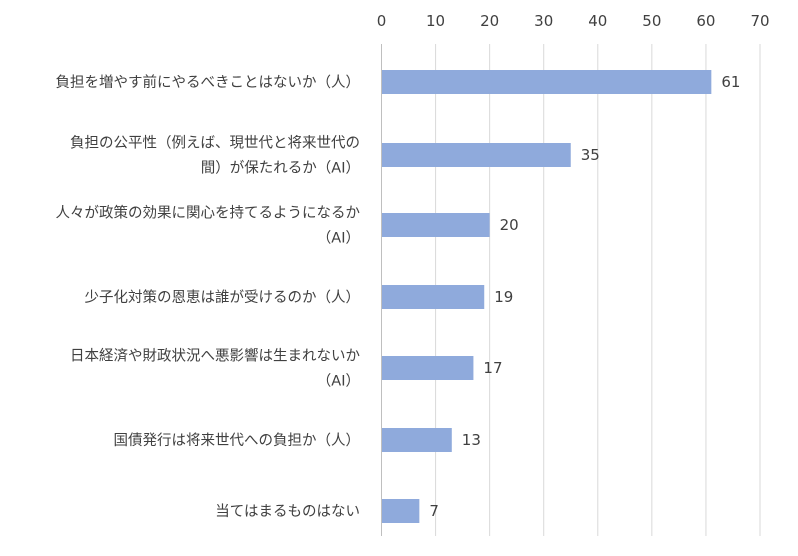 This screenshot has width=798, height=556. What do you see at coordinates (509, 225) in the screenshot?
I see `data-label: 20` at bounding box center [509, 225].